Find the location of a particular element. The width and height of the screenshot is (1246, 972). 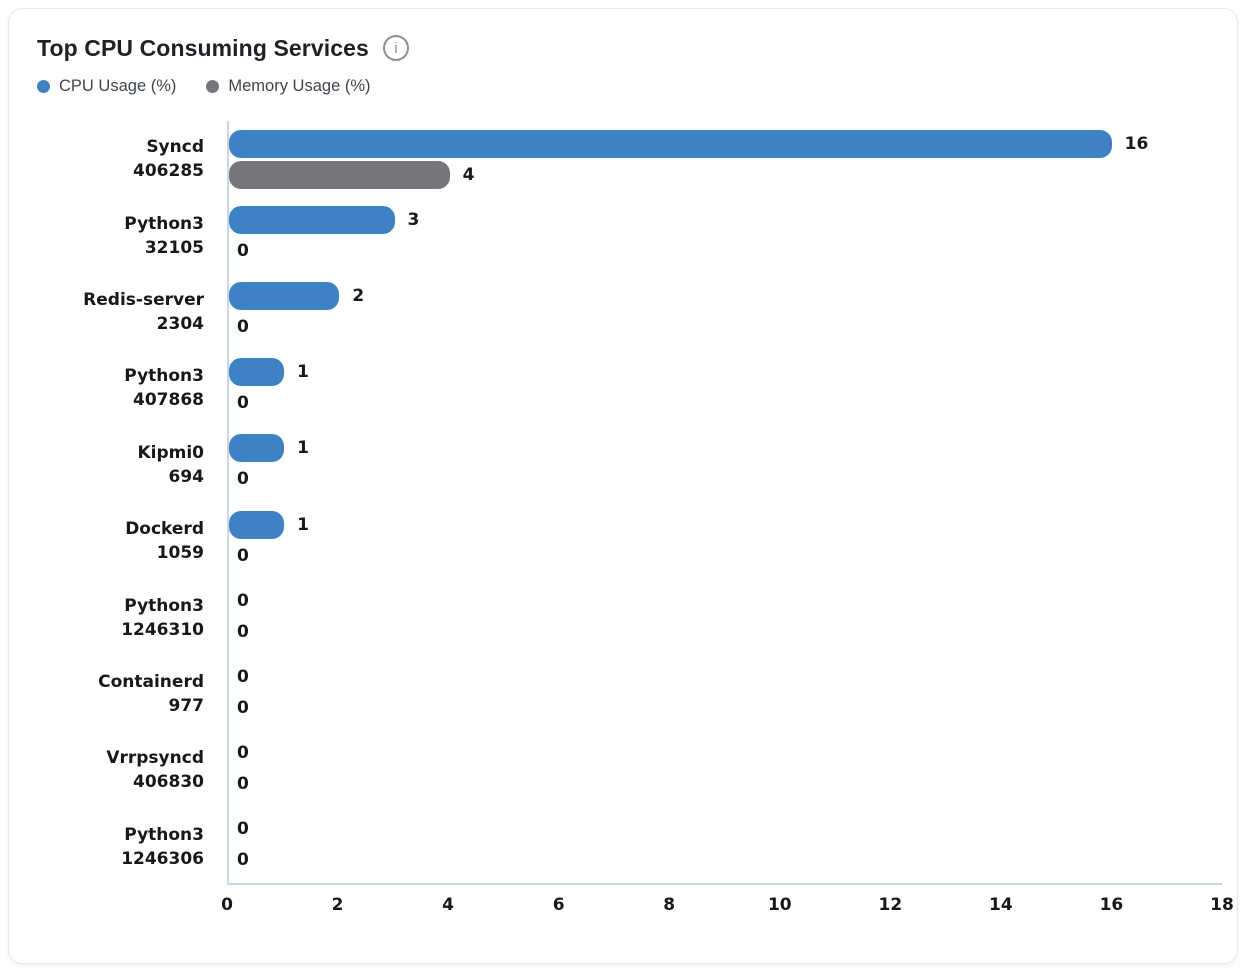

category-service-id: 977 is located at coordinates (186, 706).